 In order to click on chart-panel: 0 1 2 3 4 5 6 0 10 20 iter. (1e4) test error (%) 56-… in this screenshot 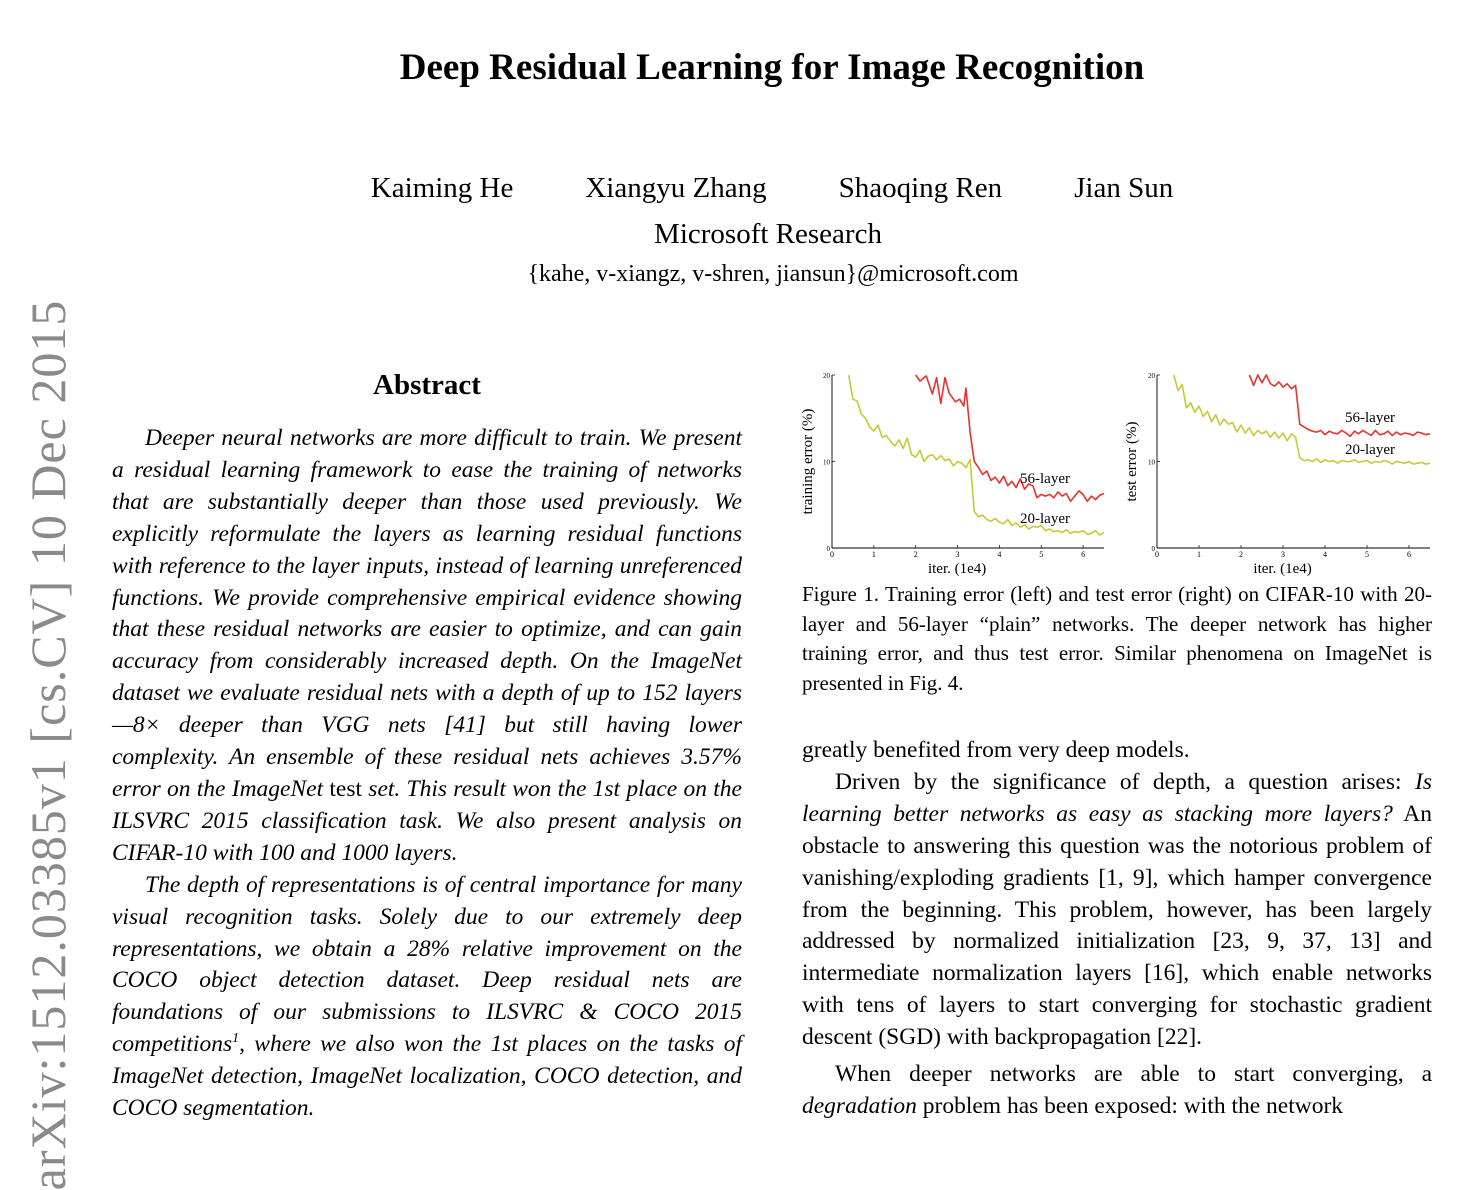, I will do `click(1277, 474)`.